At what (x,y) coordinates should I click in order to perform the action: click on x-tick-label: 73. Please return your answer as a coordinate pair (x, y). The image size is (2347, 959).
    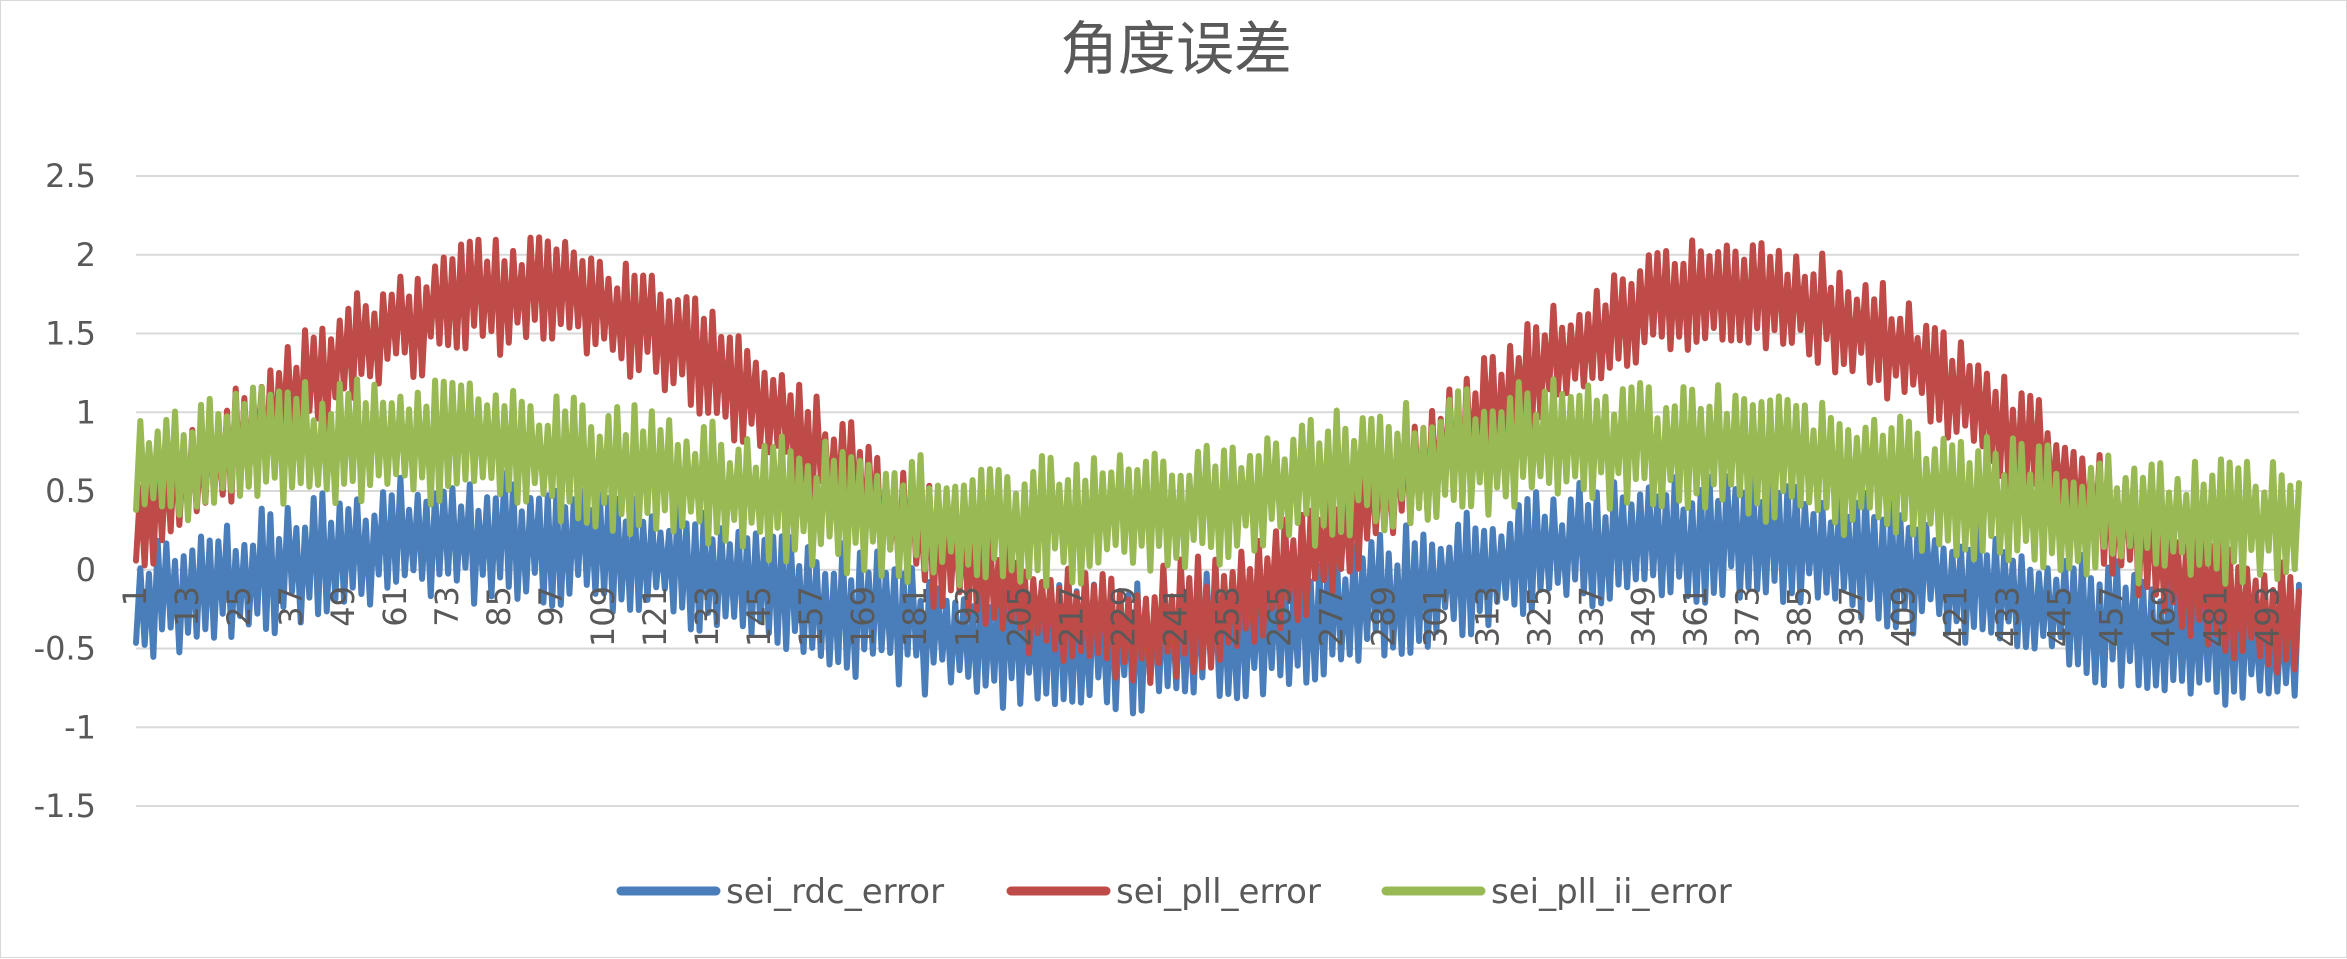
    Looking at the image, I should click on (447, 606).